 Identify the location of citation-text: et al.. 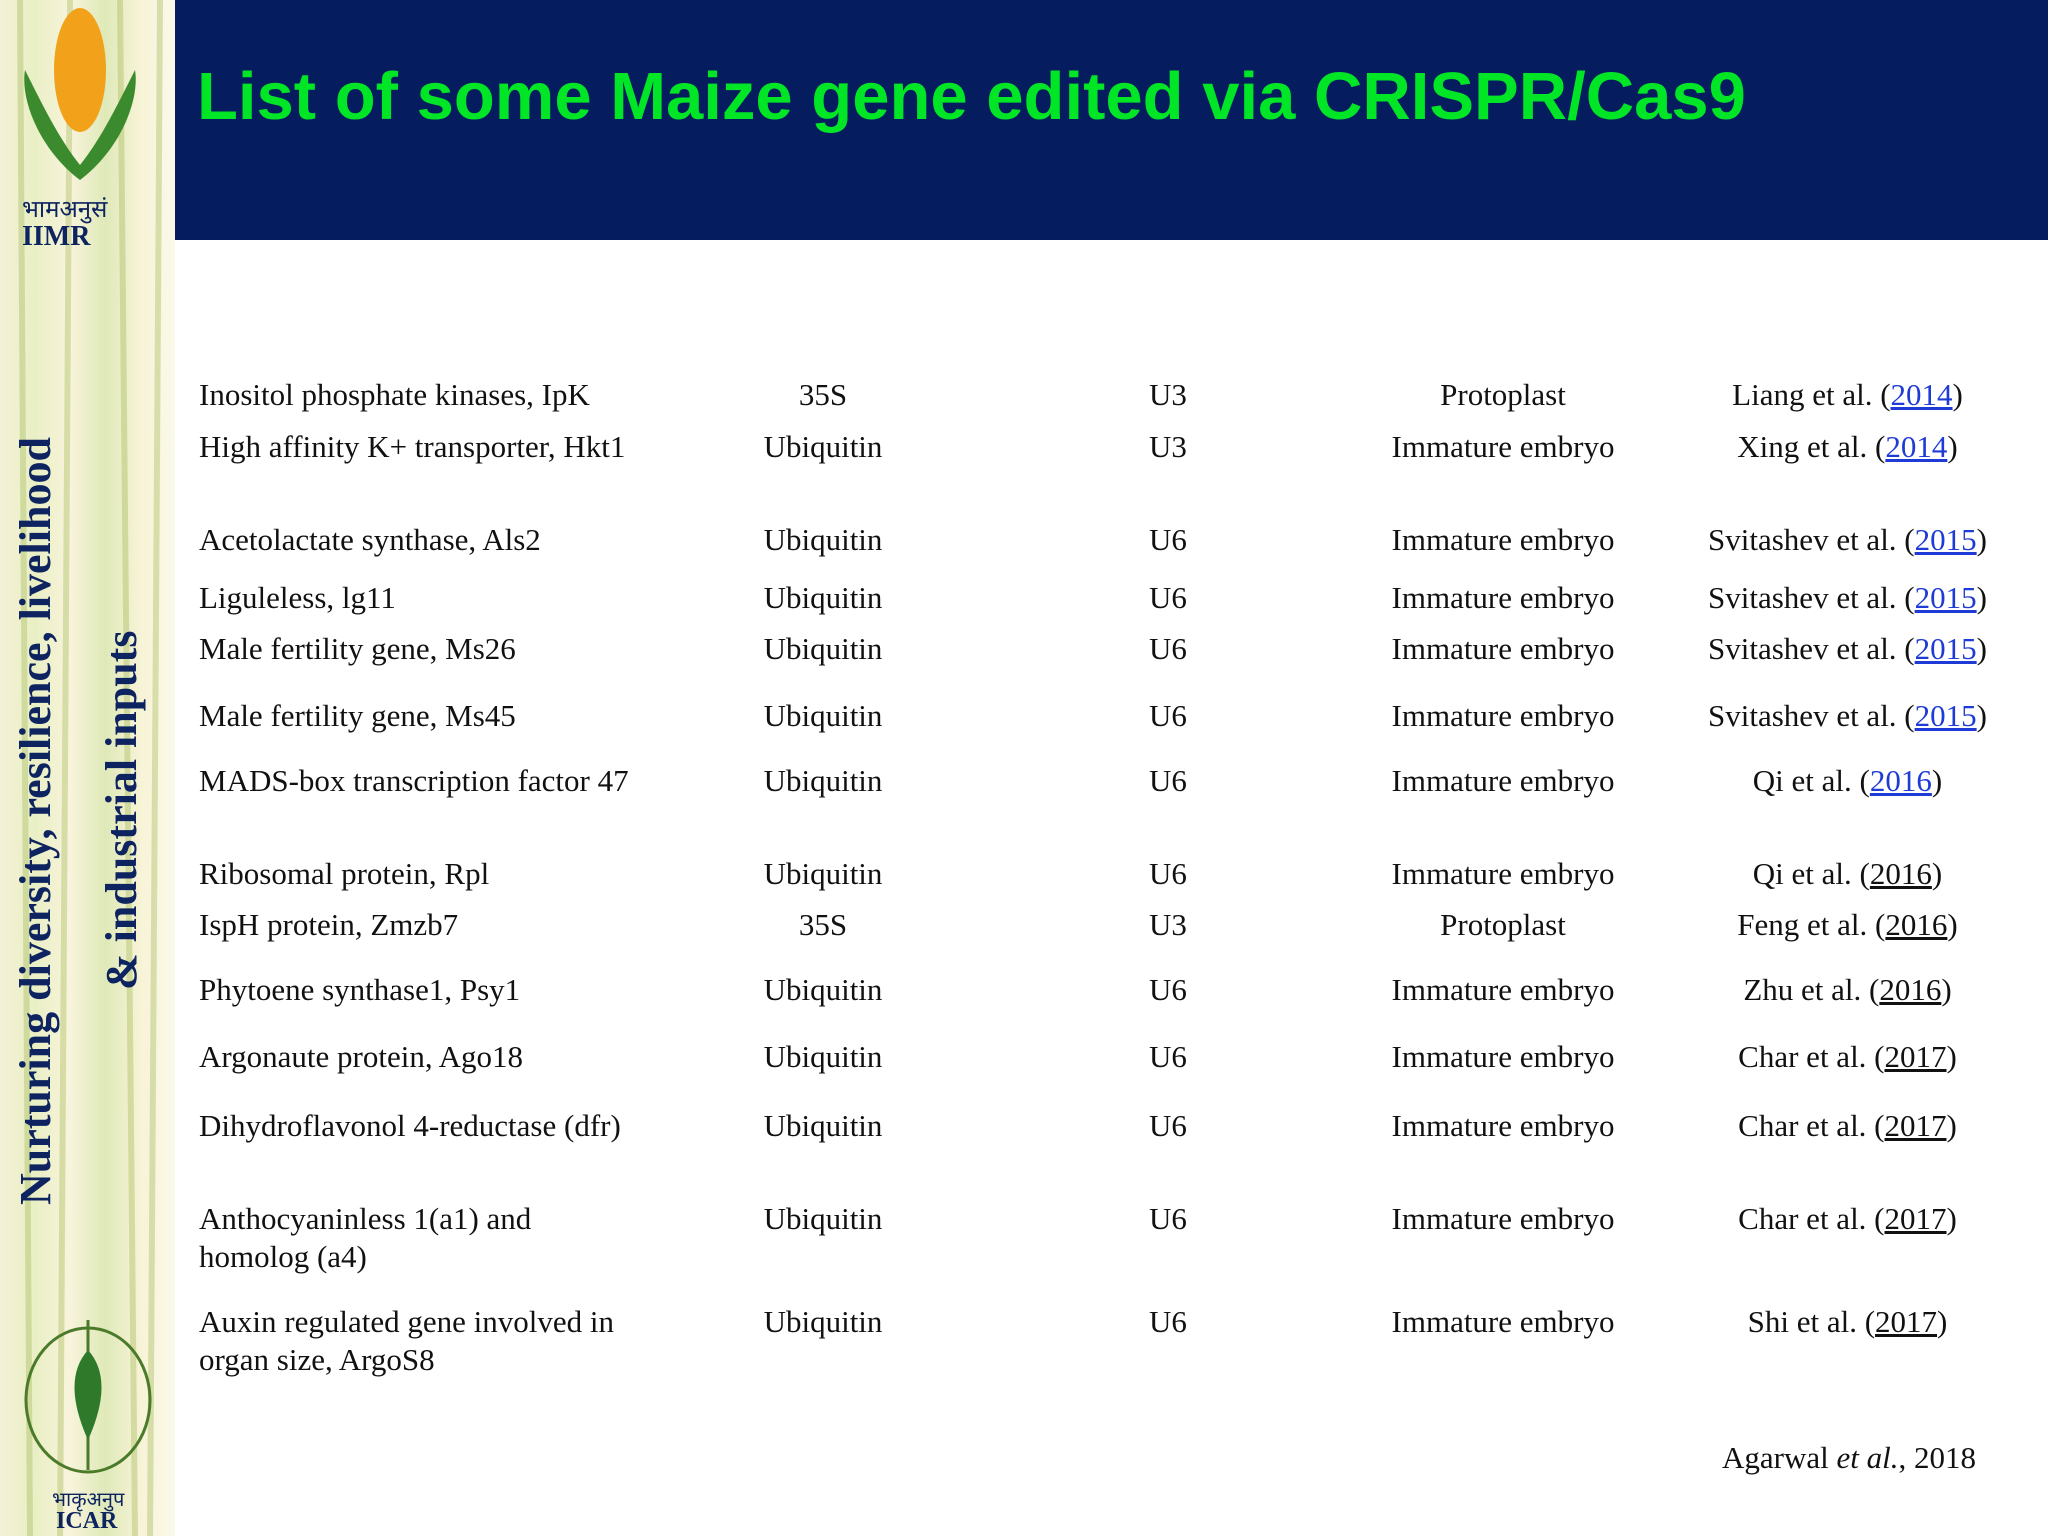
(1867, 1457).